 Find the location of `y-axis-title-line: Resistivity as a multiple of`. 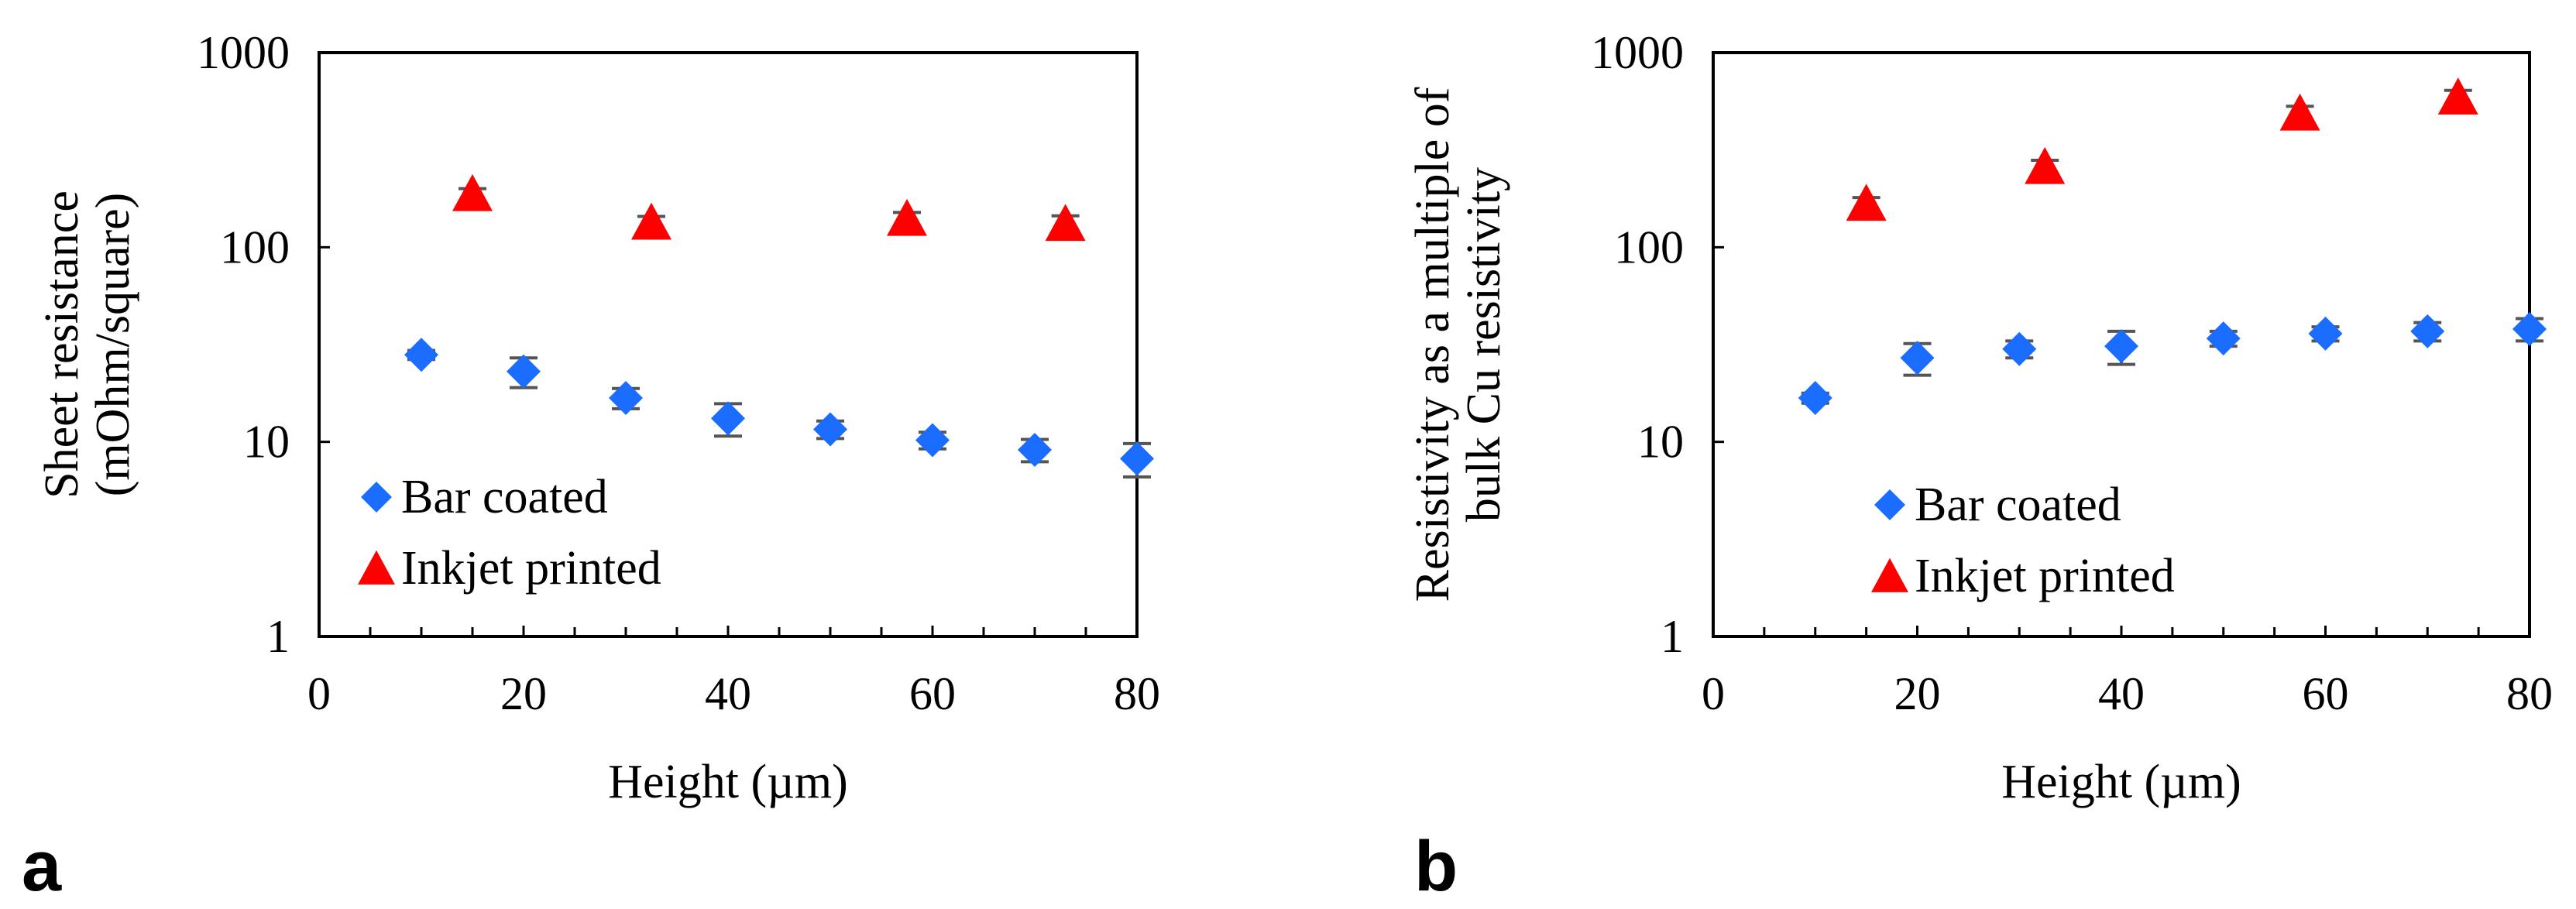

y-axis-title-line: Resistivity as a multiple of is located at coordinates (1432, 344).